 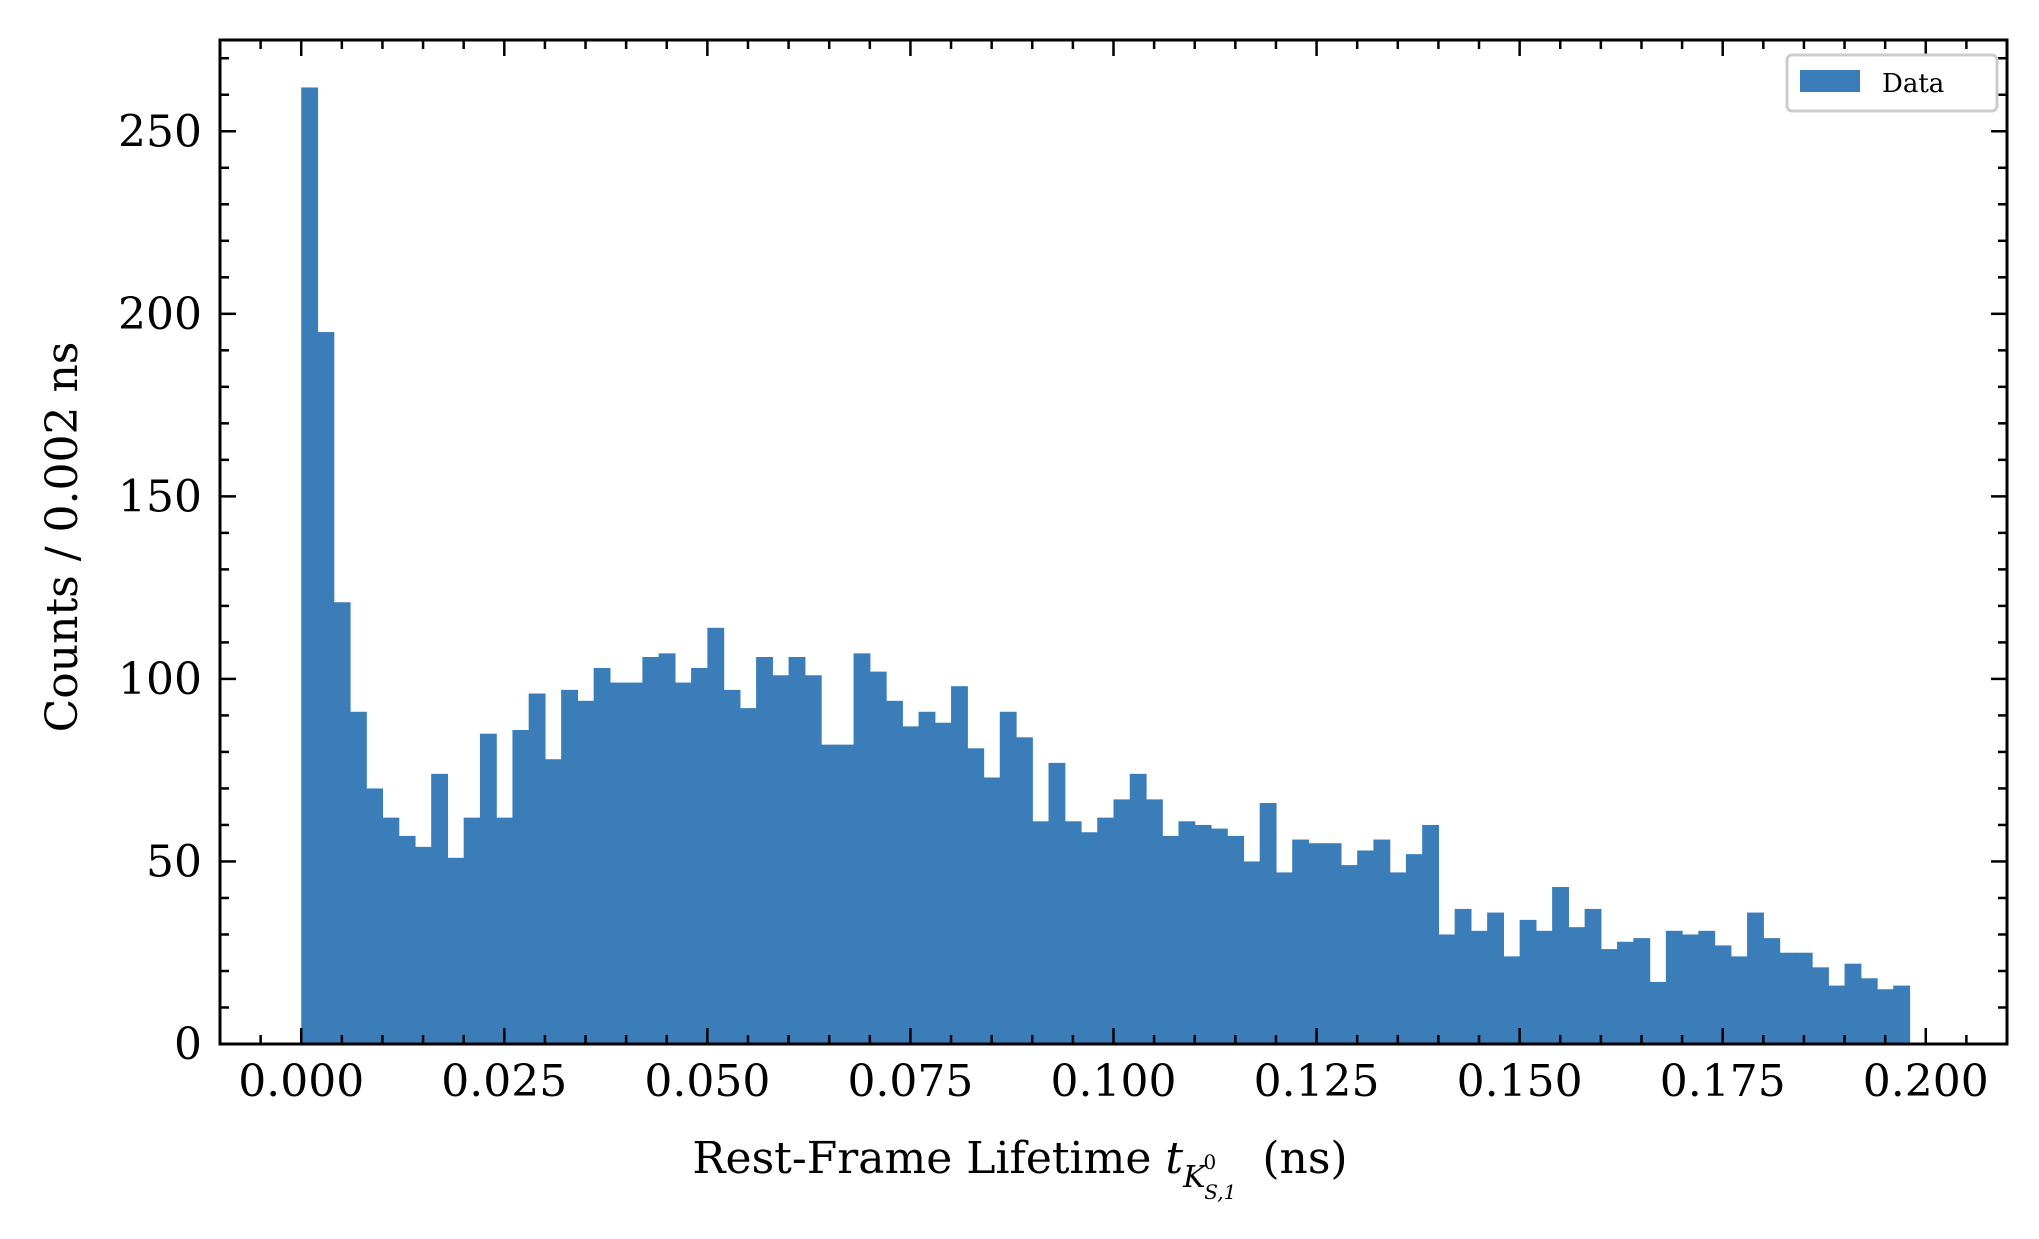 I want to click on x-axis-title-unit: (ns), so click(x=1304, y=1158).